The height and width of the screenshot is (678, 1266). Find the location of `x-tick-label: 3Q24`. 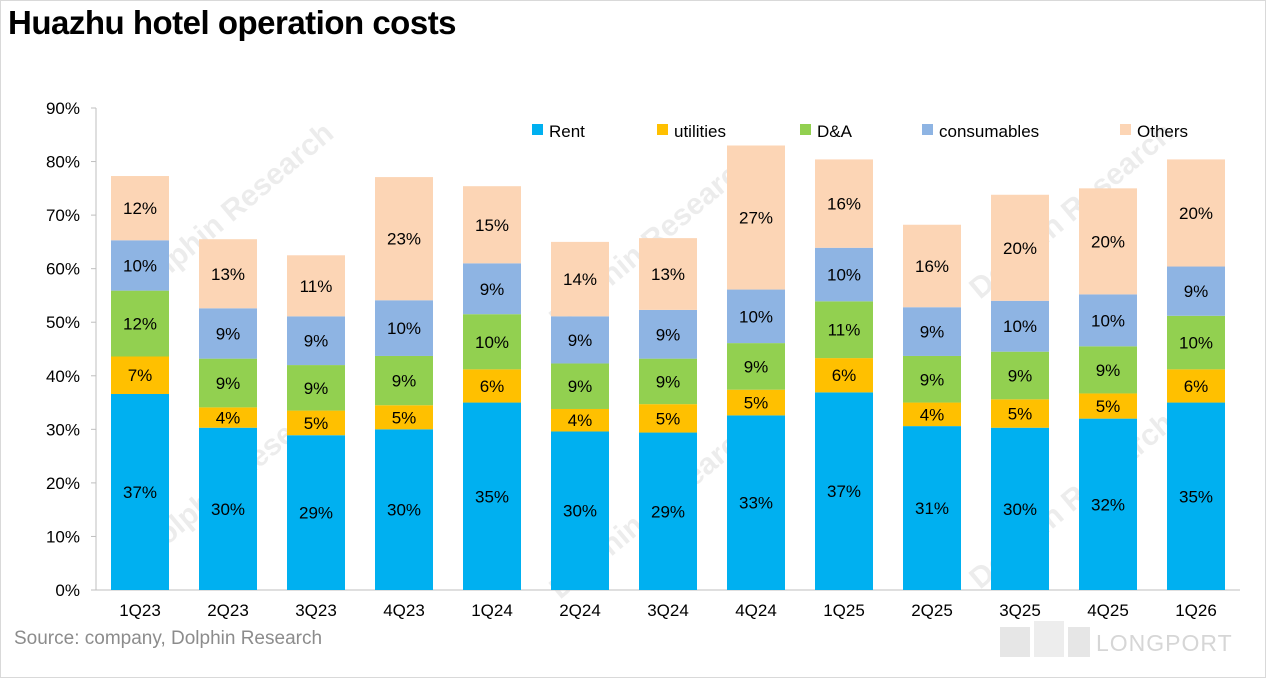

x-tick-label: 3Q24 is located at coordinates (668, 610).